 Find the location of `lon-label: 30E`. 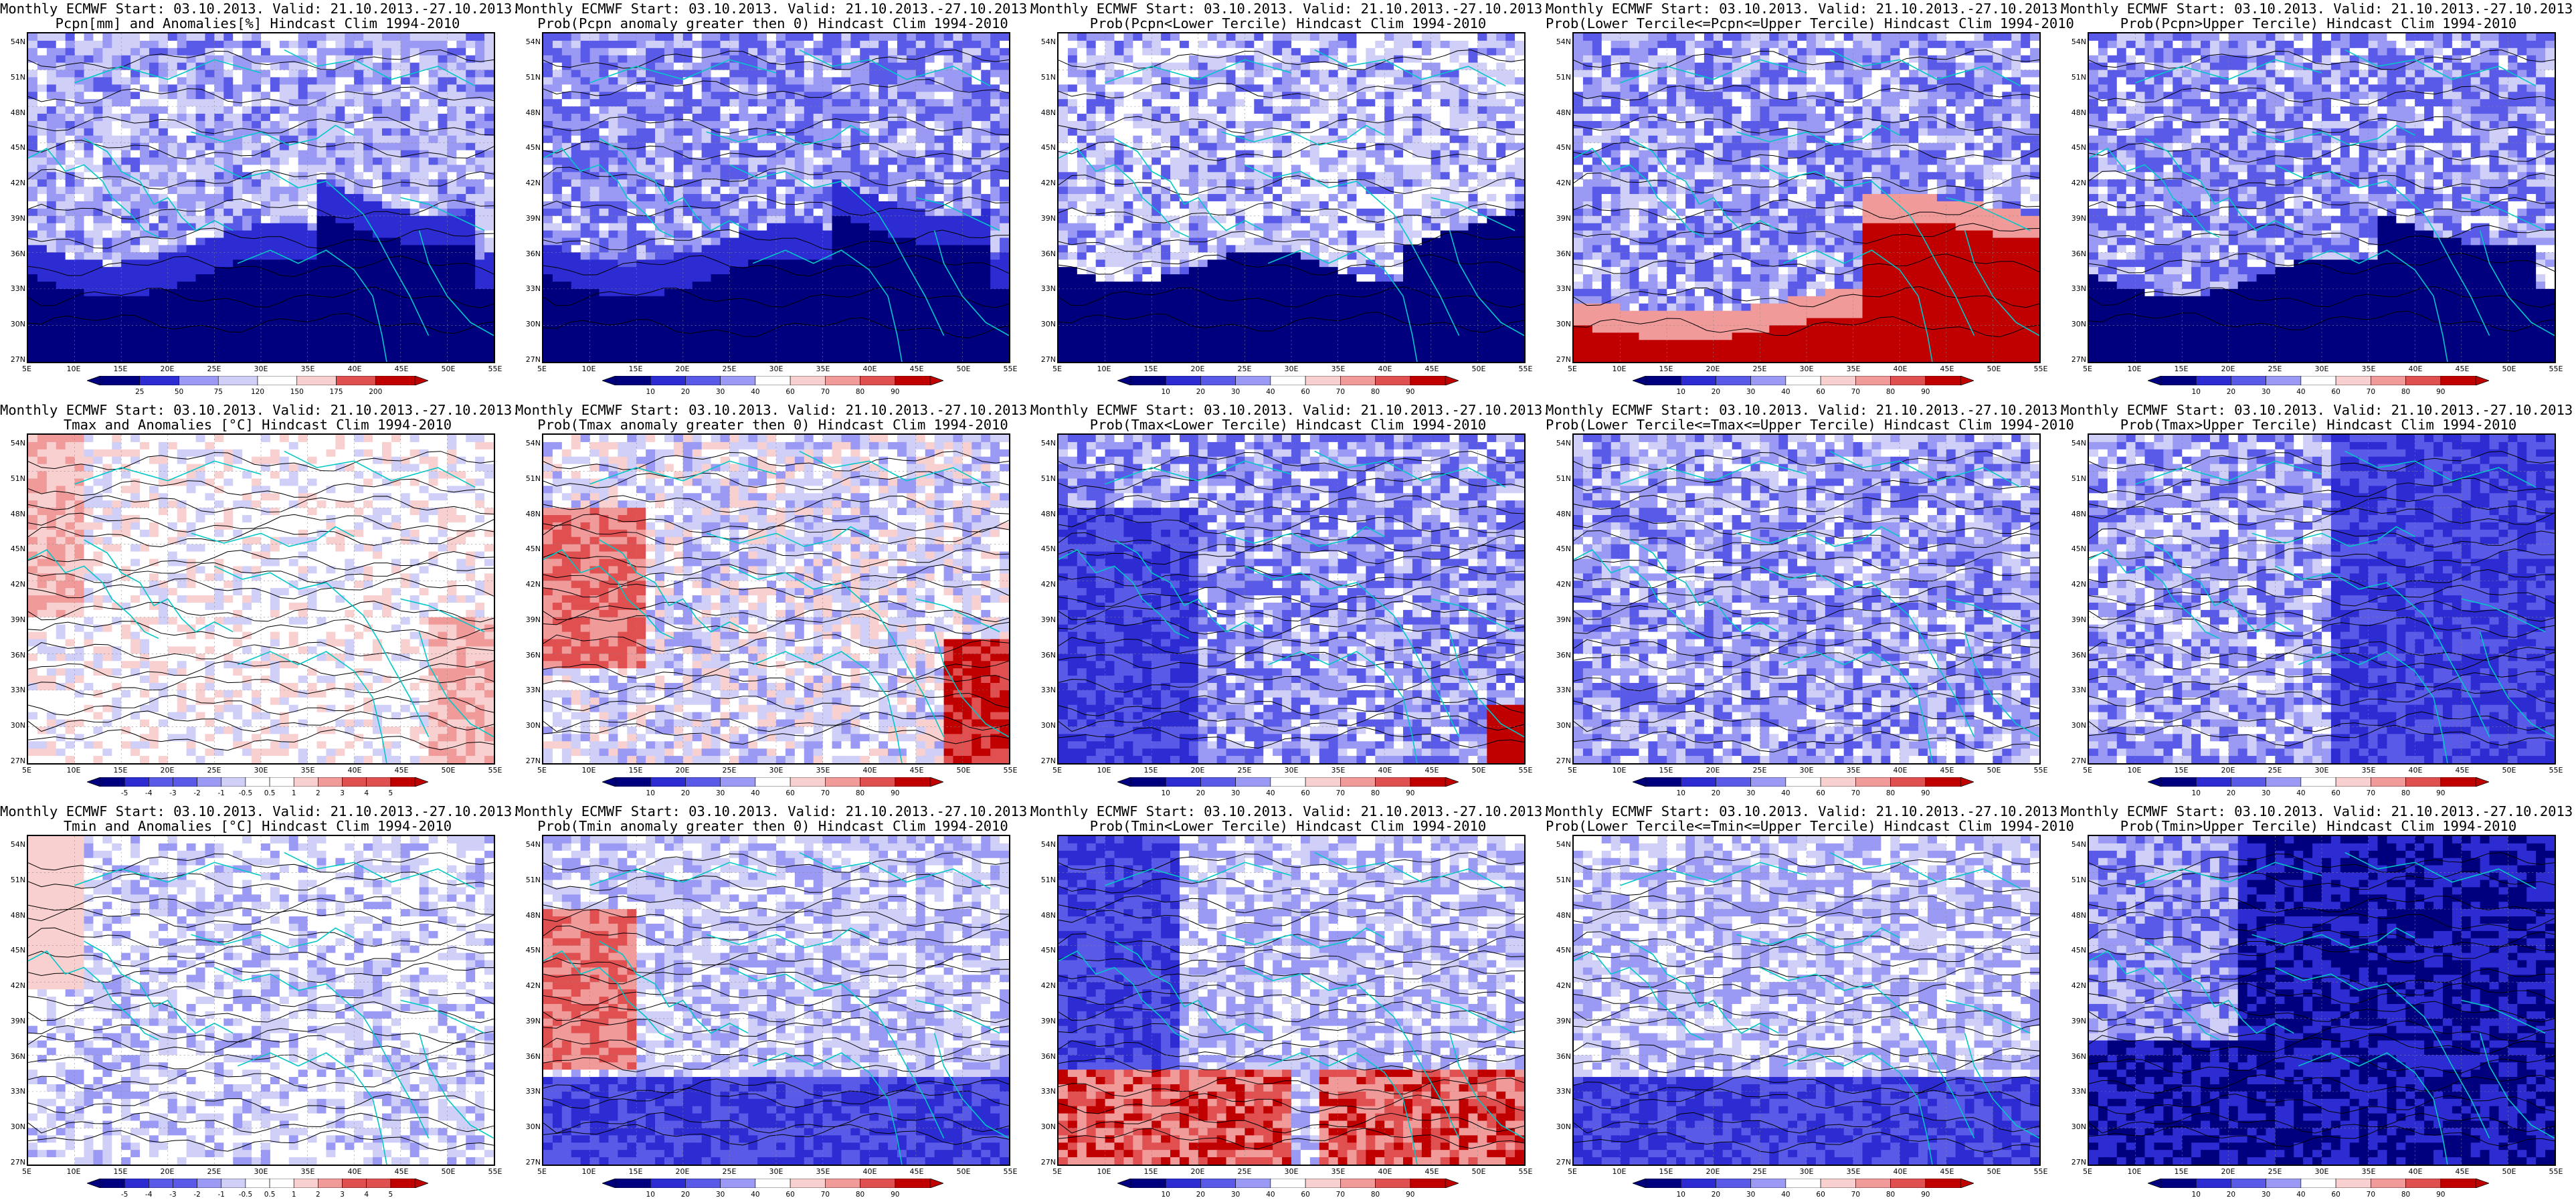

lon-label: 30E is located at coordinates (1291, 770).